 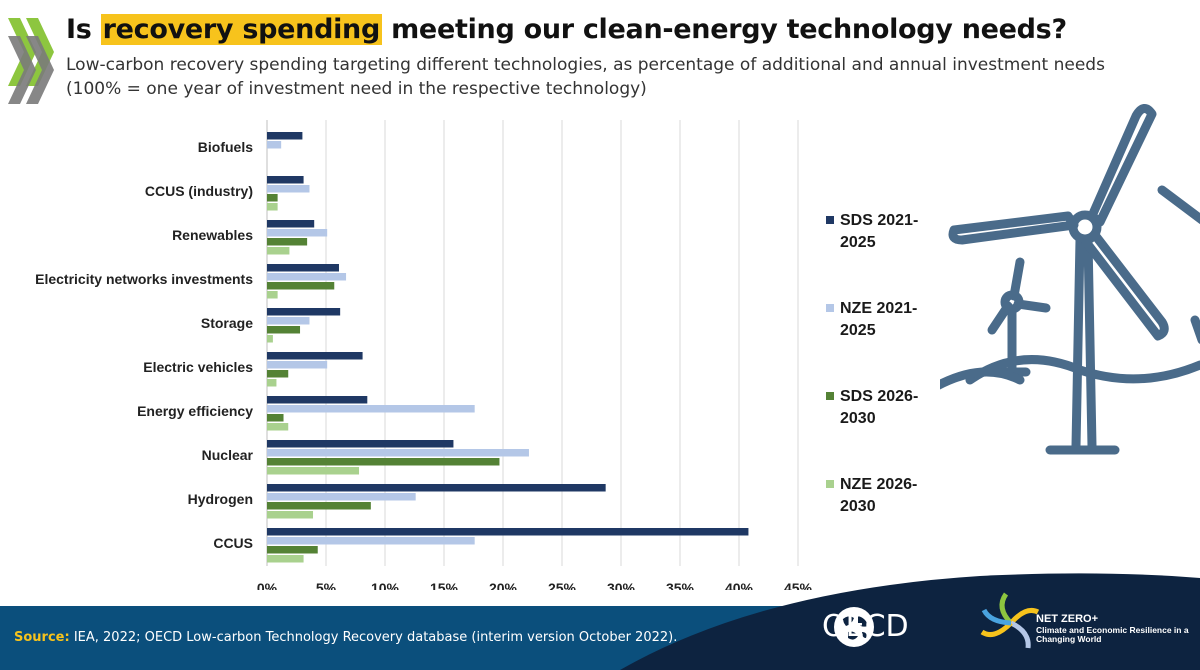 What do you see at coordinates (241, 29) in the screenshot?
I see `title-highlight: recovery spending` at bounding box center [241, 29].